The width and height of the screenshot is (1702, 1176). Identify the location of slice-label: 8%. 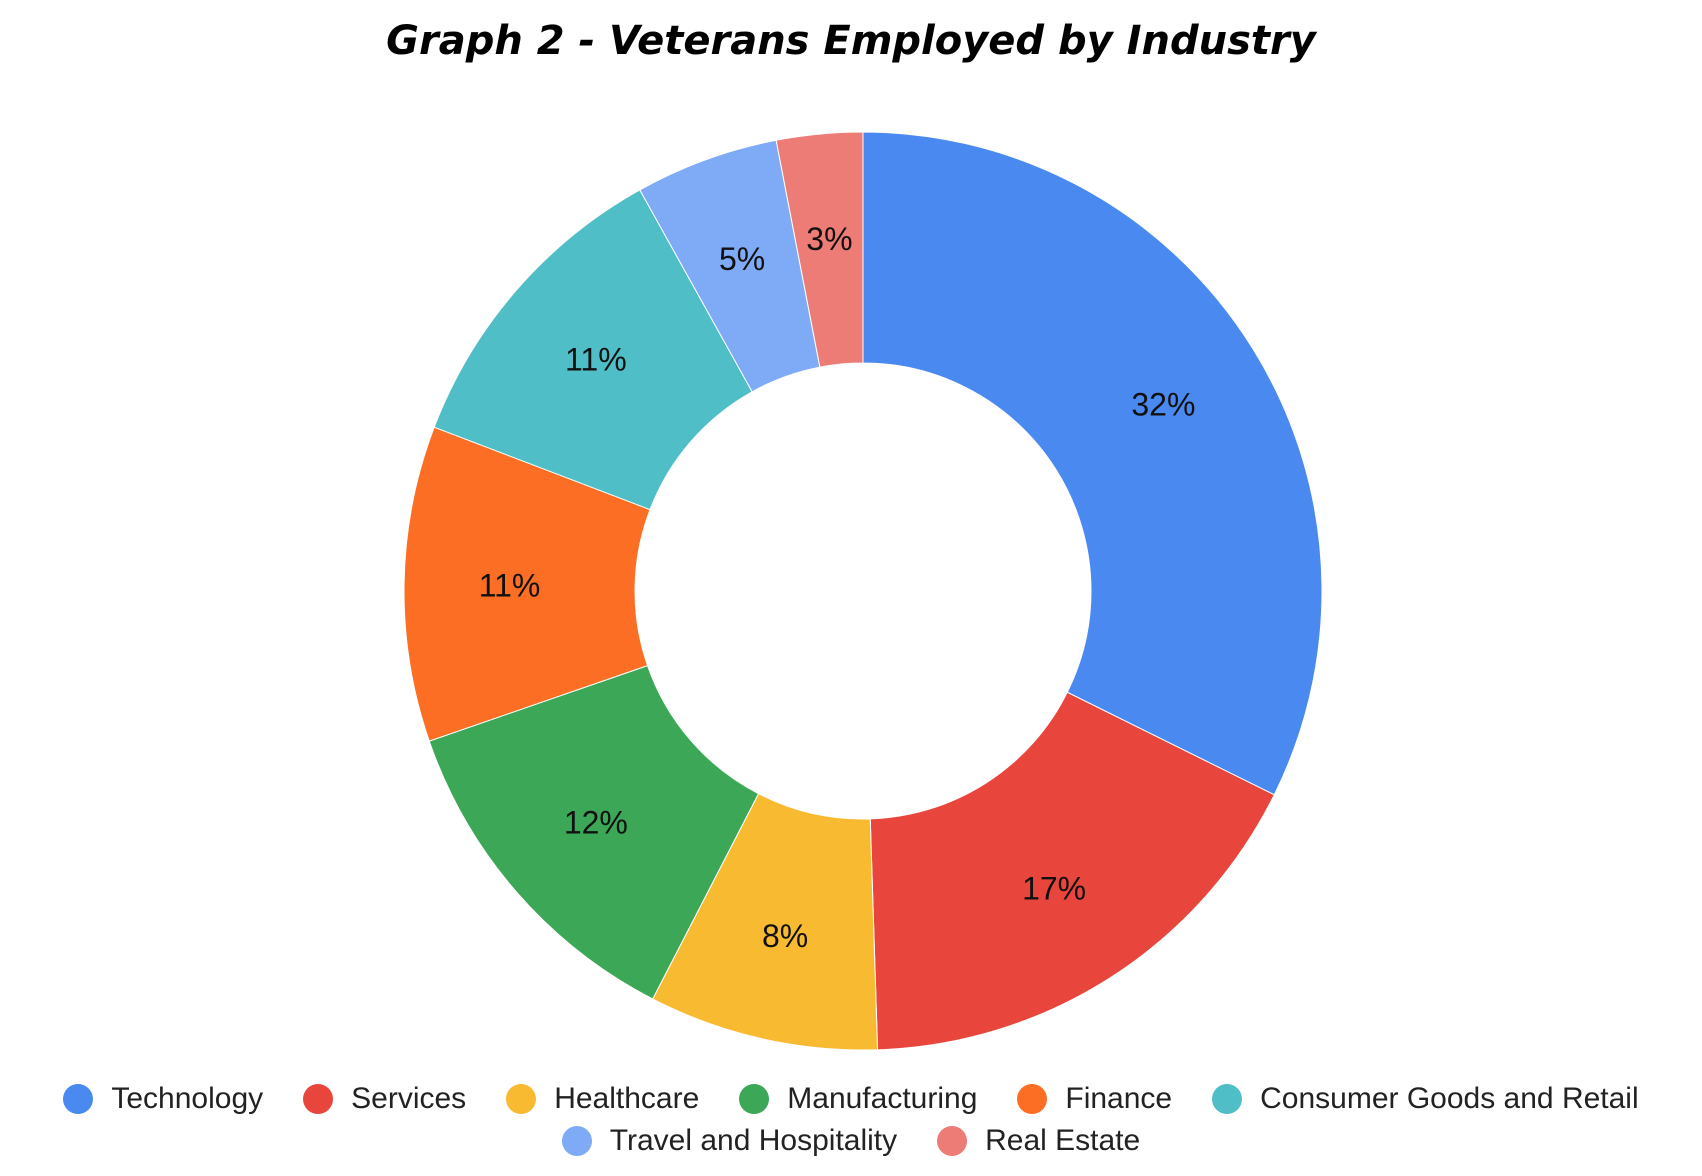
(785, 936).